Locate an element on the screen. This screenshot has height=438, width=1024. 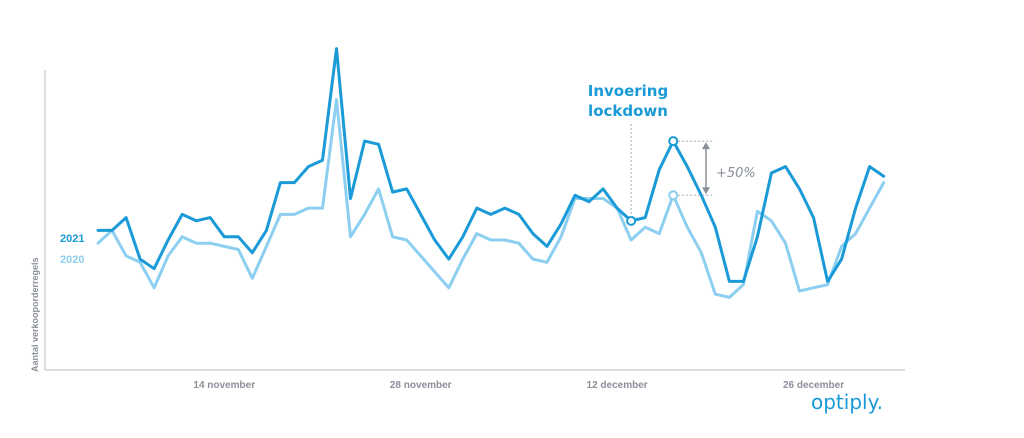
legend-2021: 2021 is located at coordinates (72, 239).